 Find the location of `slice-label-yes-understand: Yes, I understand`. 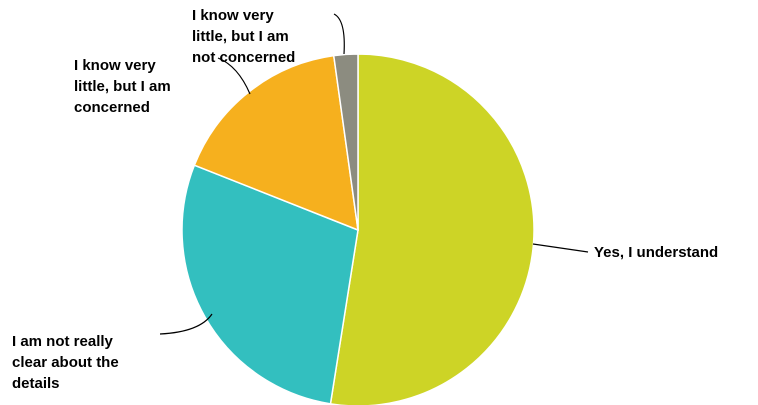

slice-label-yes-understand: Yes, I understand is located at coordinates (656, 252).